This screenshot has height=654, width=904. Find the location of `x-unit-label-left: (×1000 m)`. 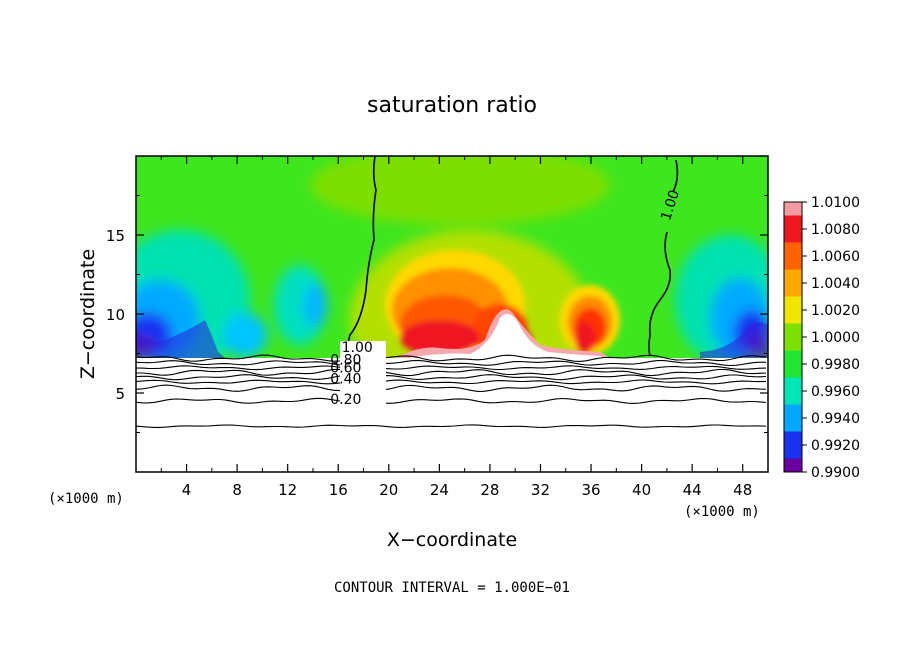

x-unit-label-left: (×1000 m) is located at coordinates (86, 499).